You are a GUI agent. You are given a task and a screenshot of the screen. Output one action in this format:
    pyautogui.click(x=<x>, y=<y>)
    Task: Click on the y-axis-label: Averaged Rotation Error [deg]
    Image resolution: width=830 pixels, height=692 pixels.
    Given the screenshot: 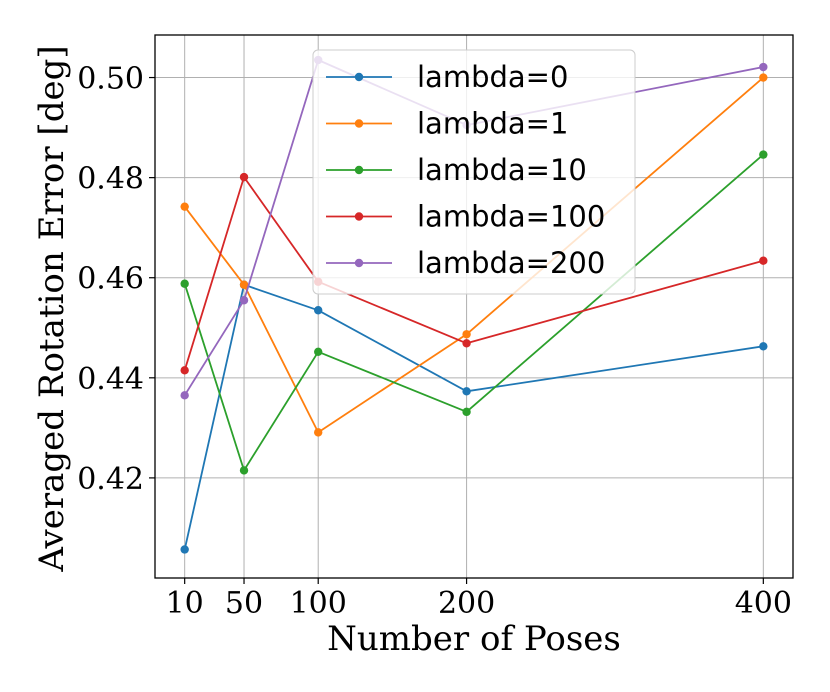 What is the action you would take?
    pyautogui.click(x=52, y=308)
    